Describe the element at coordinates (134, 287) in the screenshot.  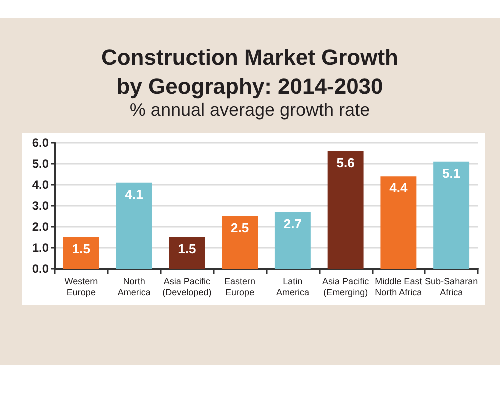
I see `x-tick-label: North America` at that location.